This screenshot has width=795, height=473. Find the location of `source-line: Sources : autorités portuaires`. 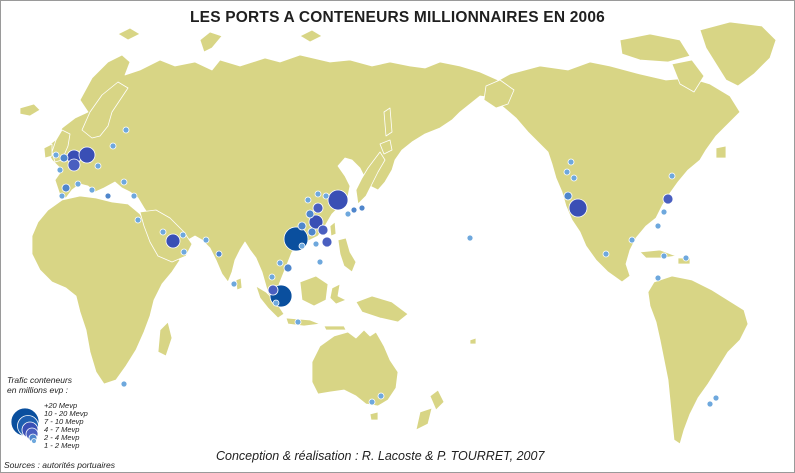

source-line: Sources : autorités portuaires is located at coordinates (60, 465).